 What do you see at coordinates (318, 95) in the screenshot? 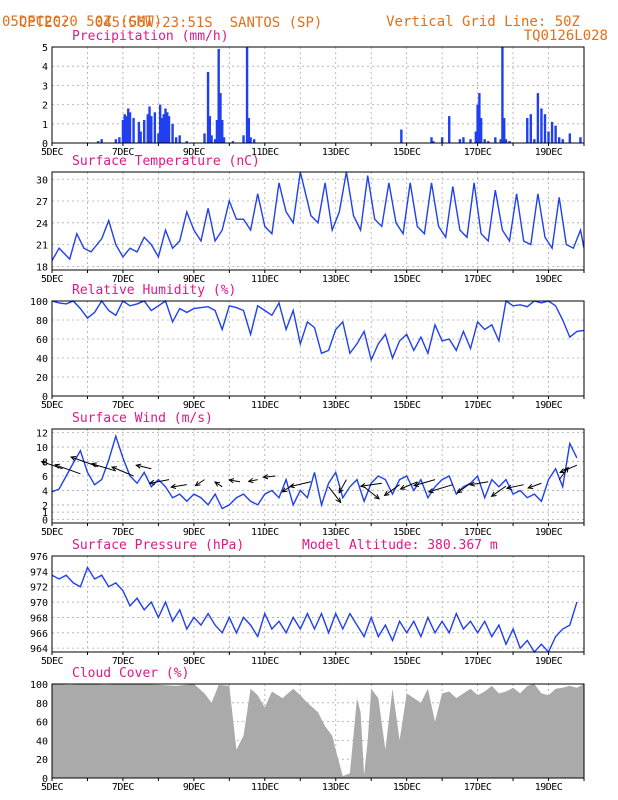
I see `panel-0-frame` at bounding box center [318, 95].